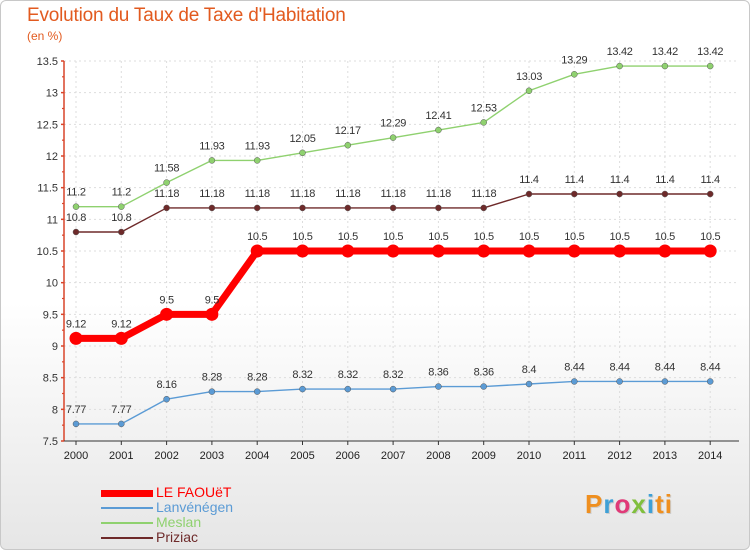  I want to click on data-label: 8.36, so click(484, 373).